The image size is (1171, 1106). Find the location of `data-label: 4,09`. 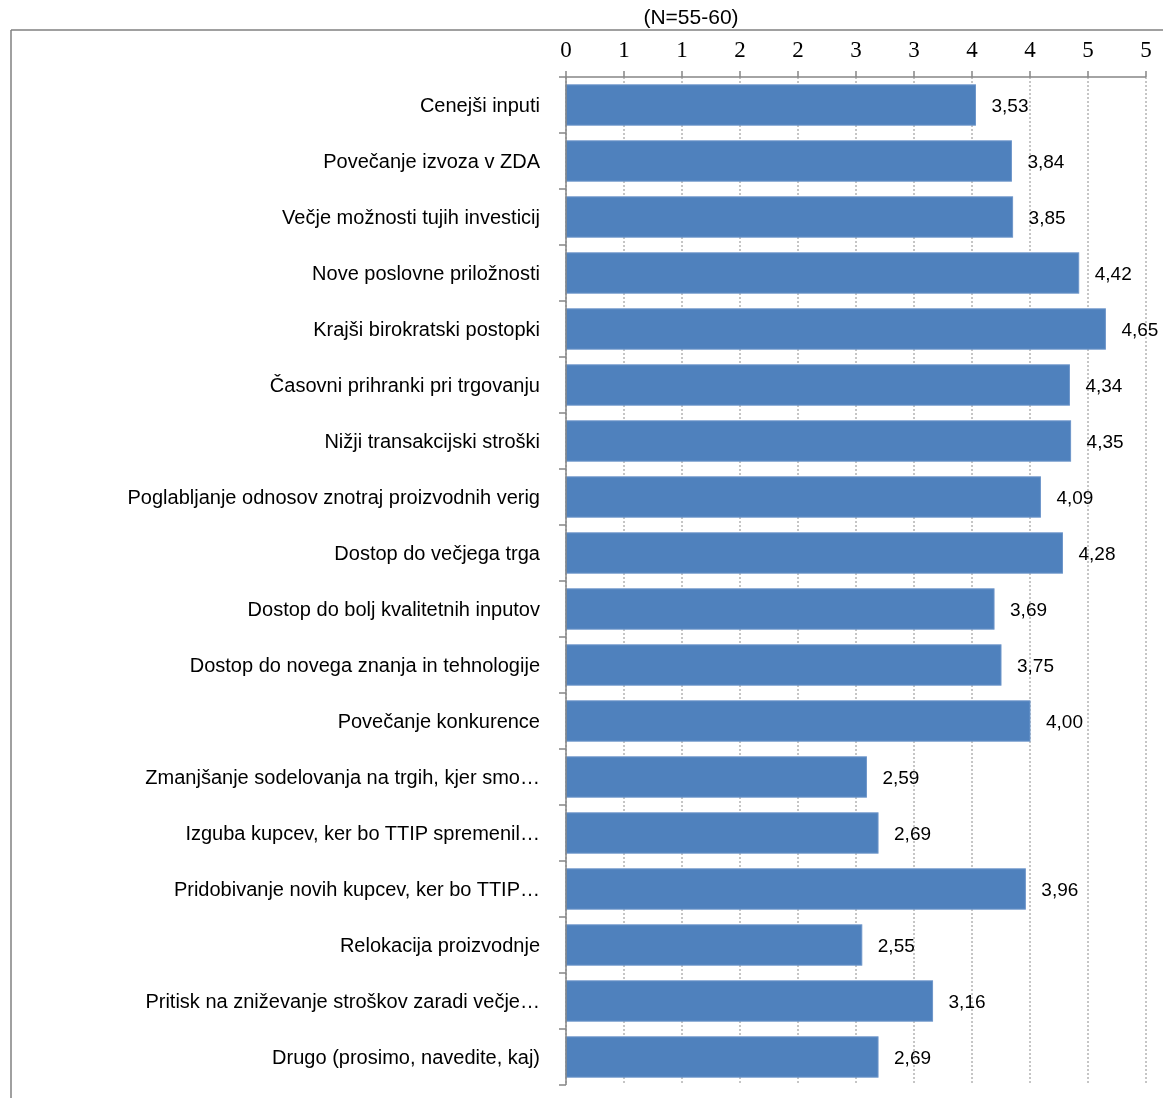

data-label: 4,09 is located at coordinates (1075, 497).